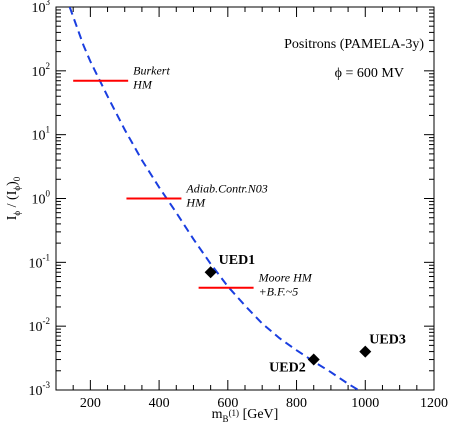 Image resolution: width=451 pixels, height=428 pixels. I want to click on point-label: UED1, so click(237, 260).